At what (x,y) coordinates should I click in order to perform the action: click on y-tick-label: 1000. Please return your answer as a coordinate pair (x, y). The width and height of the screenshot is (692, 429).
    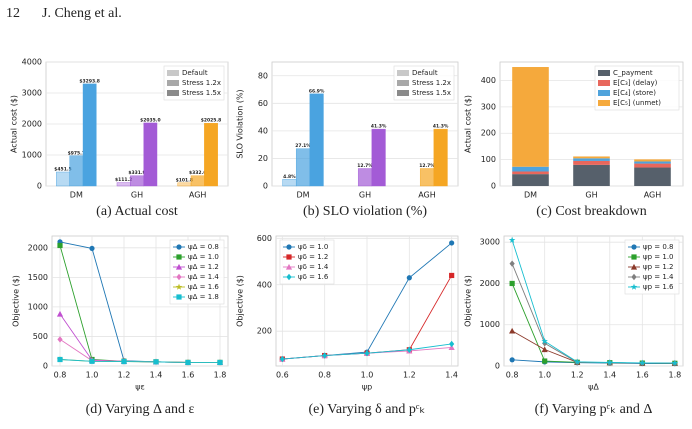
    Looking at the image, I should click on (38, 306).